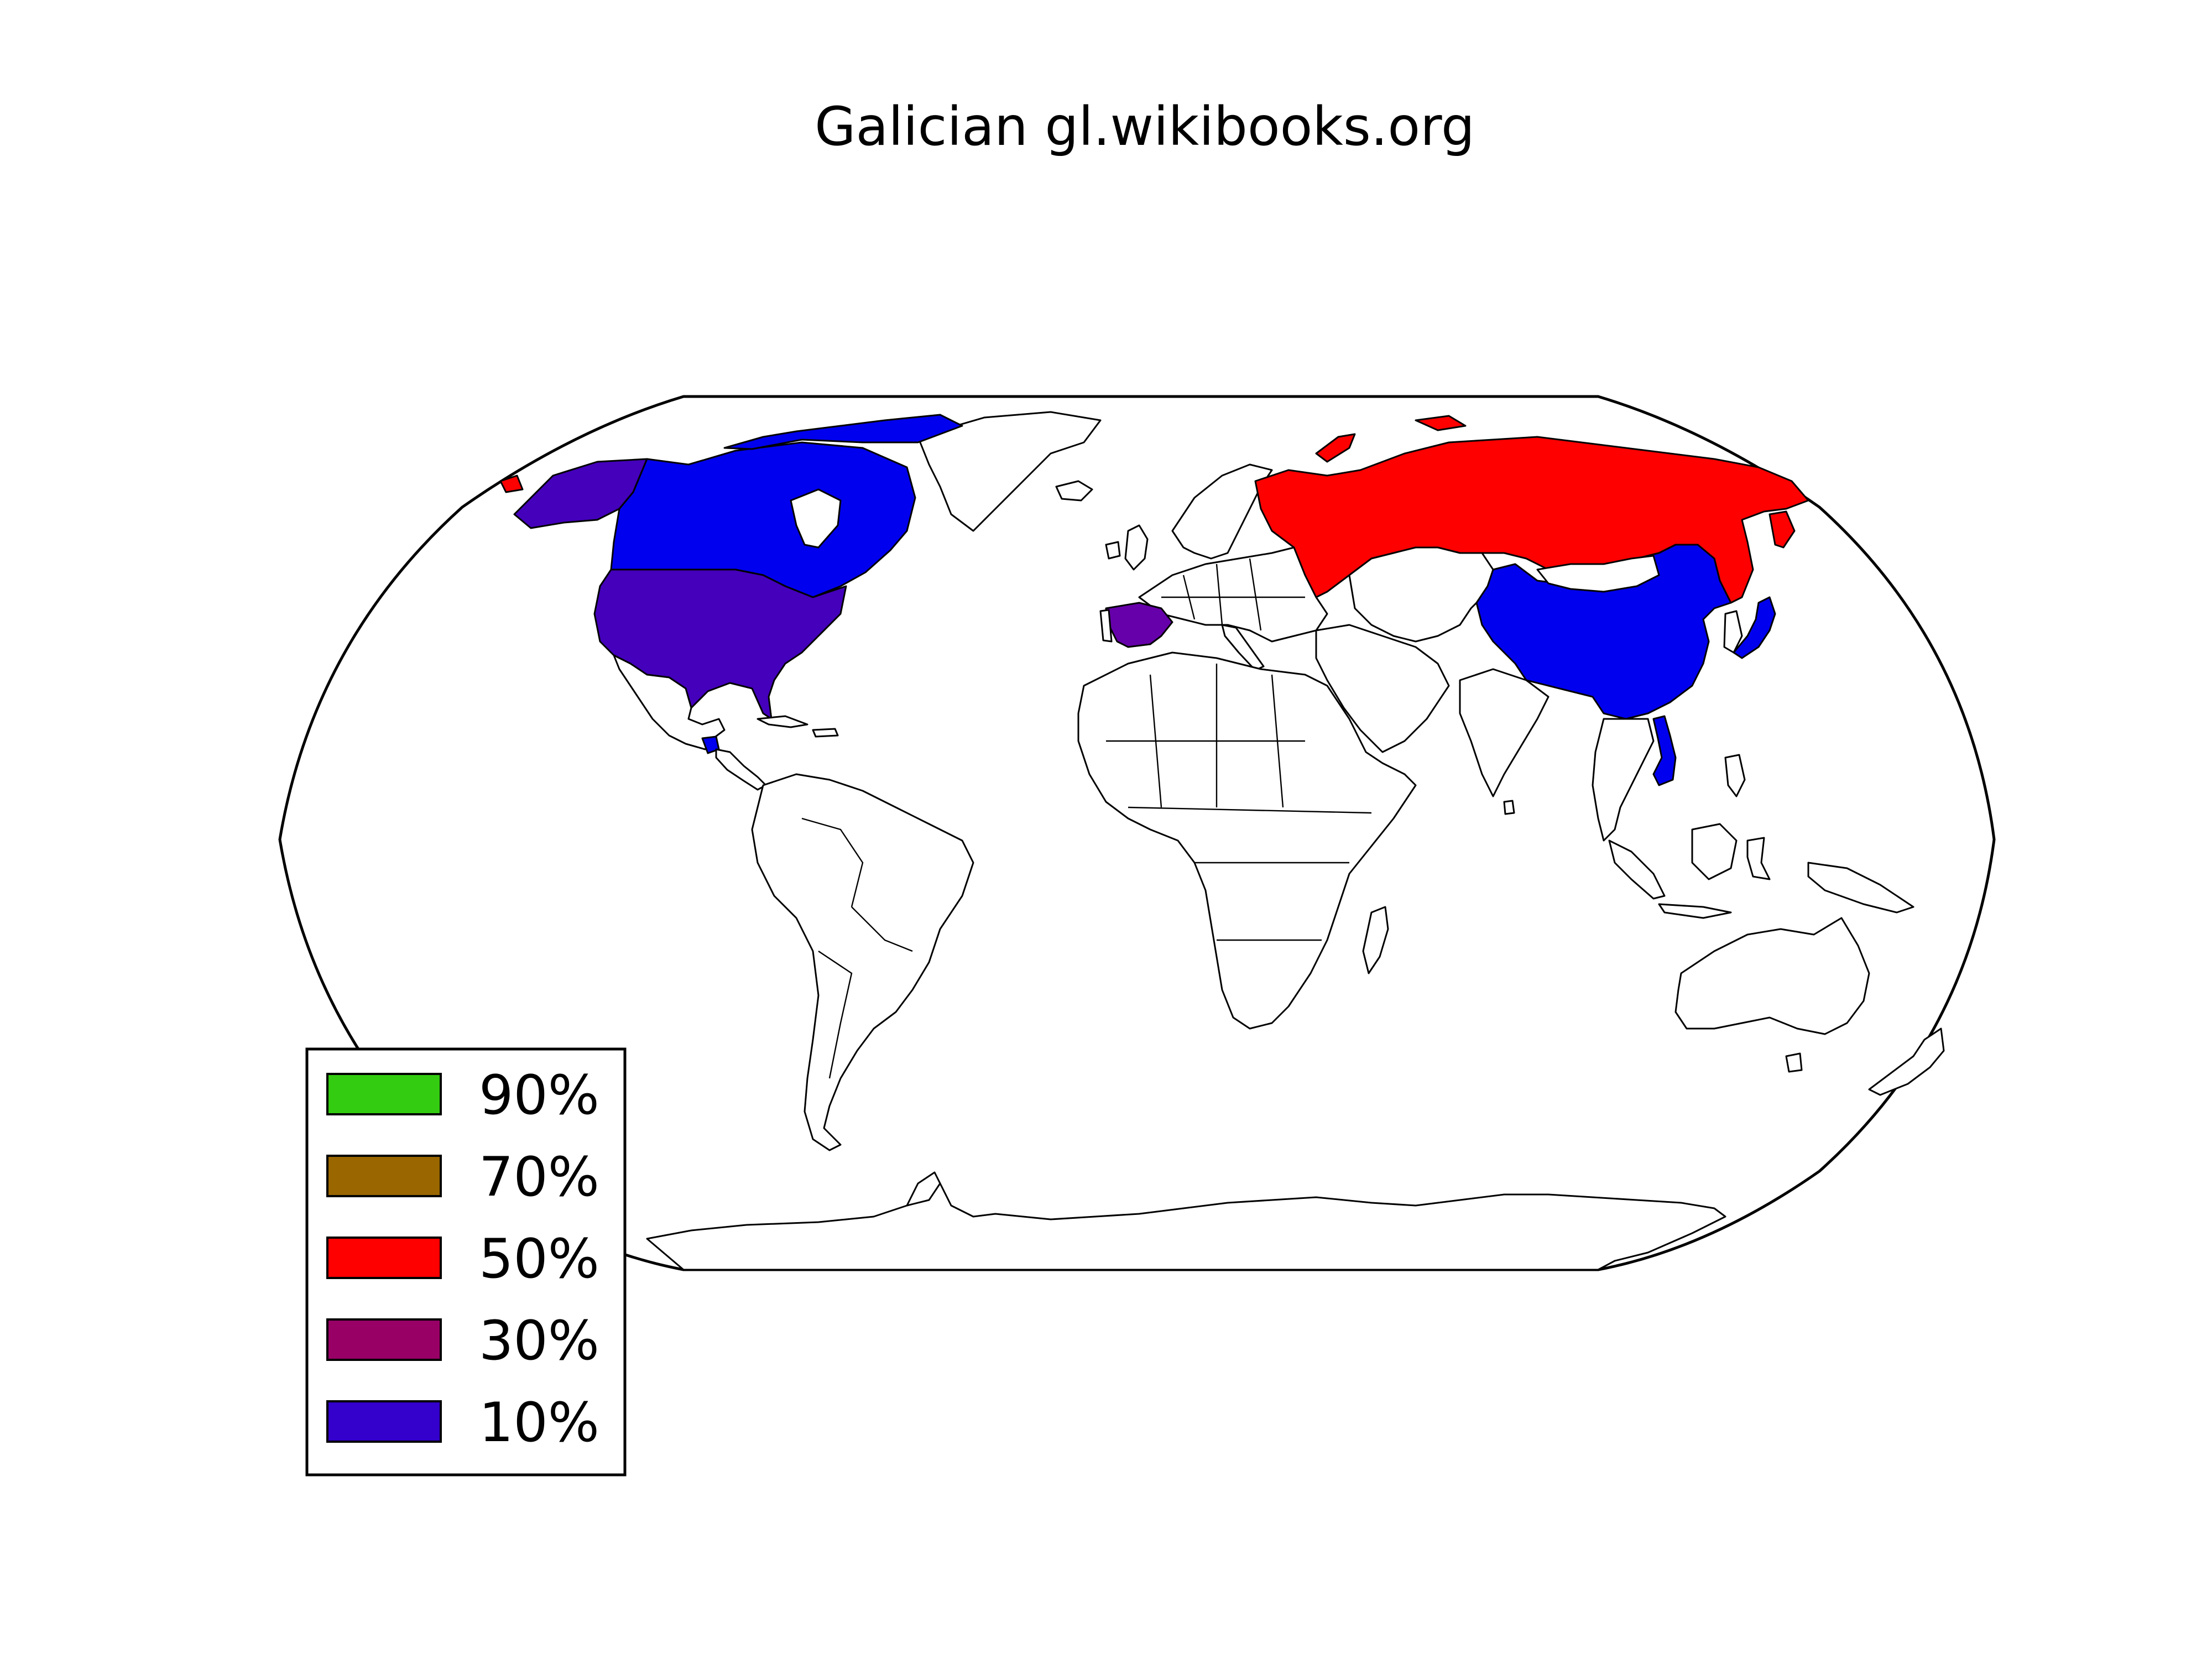 This screenshot has height=1659, width=2212. I want to click on legend-label-30: 30%, so click(539, 1342).